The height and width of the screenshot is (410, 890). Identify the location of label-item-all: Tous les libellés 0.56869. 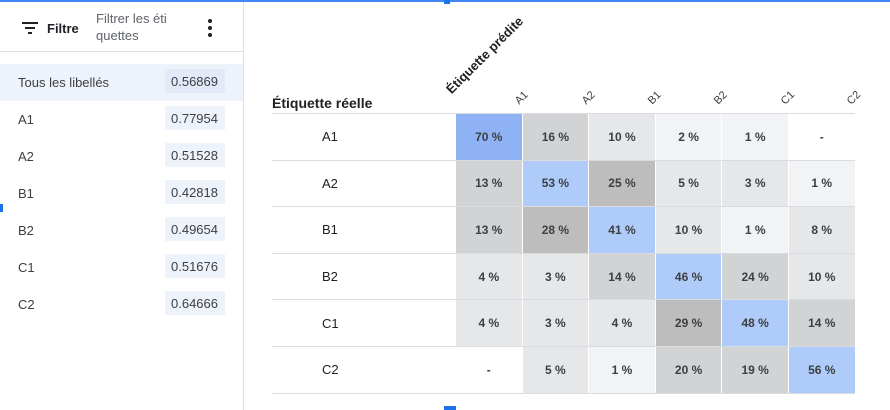
(121, 82).